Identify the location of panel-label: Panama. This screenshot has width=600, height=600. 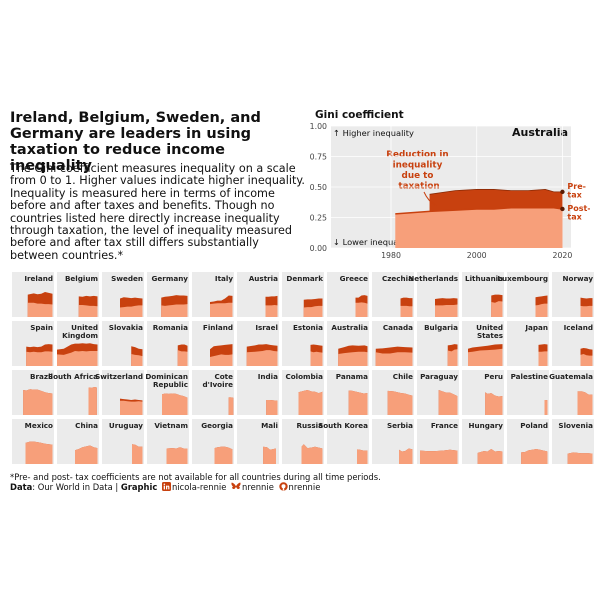
(352, 376).